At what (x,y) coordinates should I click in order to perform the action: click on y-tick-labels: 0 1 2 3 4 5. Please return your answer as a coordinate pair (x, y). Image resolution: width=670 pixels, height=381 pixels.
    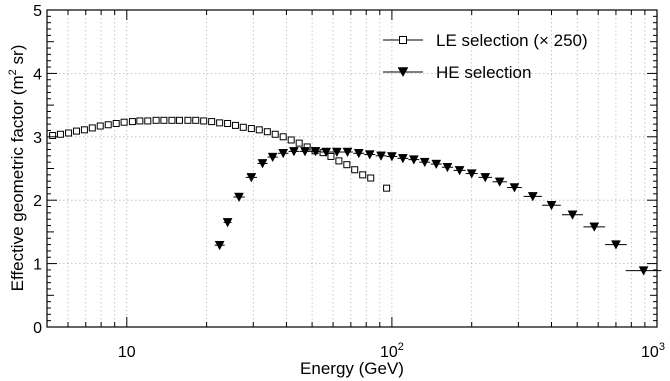
    Looking at the image, I should click on (37, 170).